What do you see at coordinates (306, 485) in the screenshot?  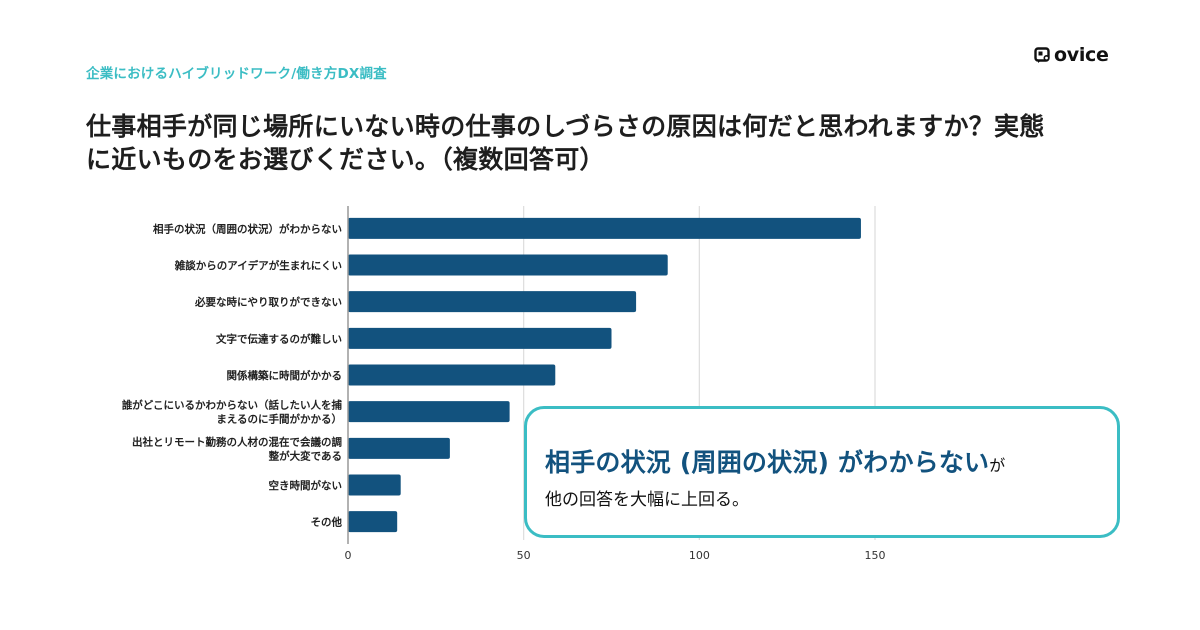 I see `category-label-7: 空き時間がない` at bounding box center [306, 485].